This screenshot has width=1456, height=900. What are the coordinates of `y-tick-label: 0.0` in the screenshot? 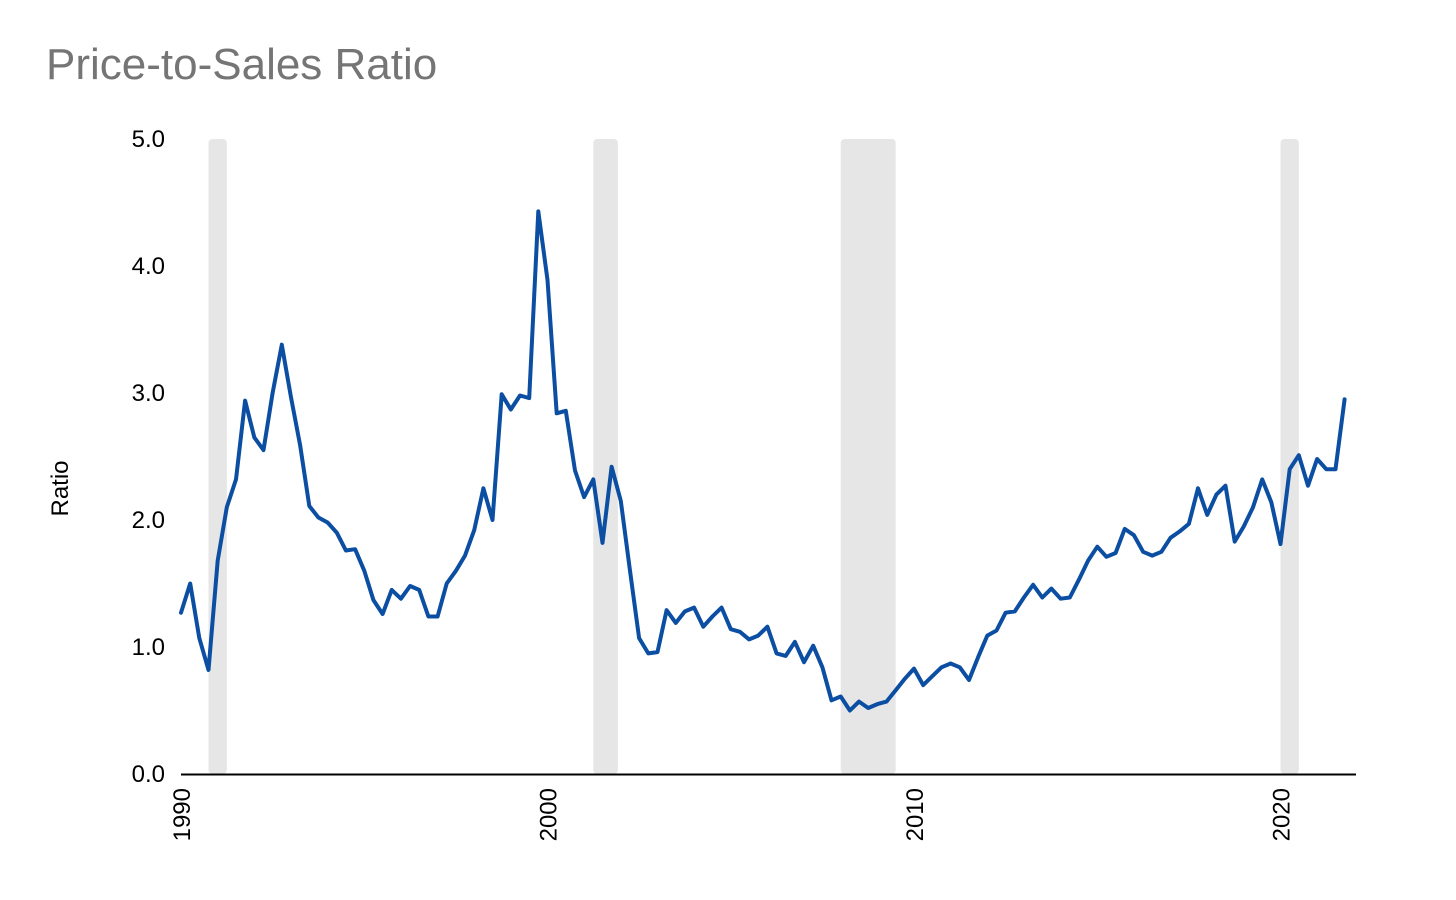 It's located at (148, 774).